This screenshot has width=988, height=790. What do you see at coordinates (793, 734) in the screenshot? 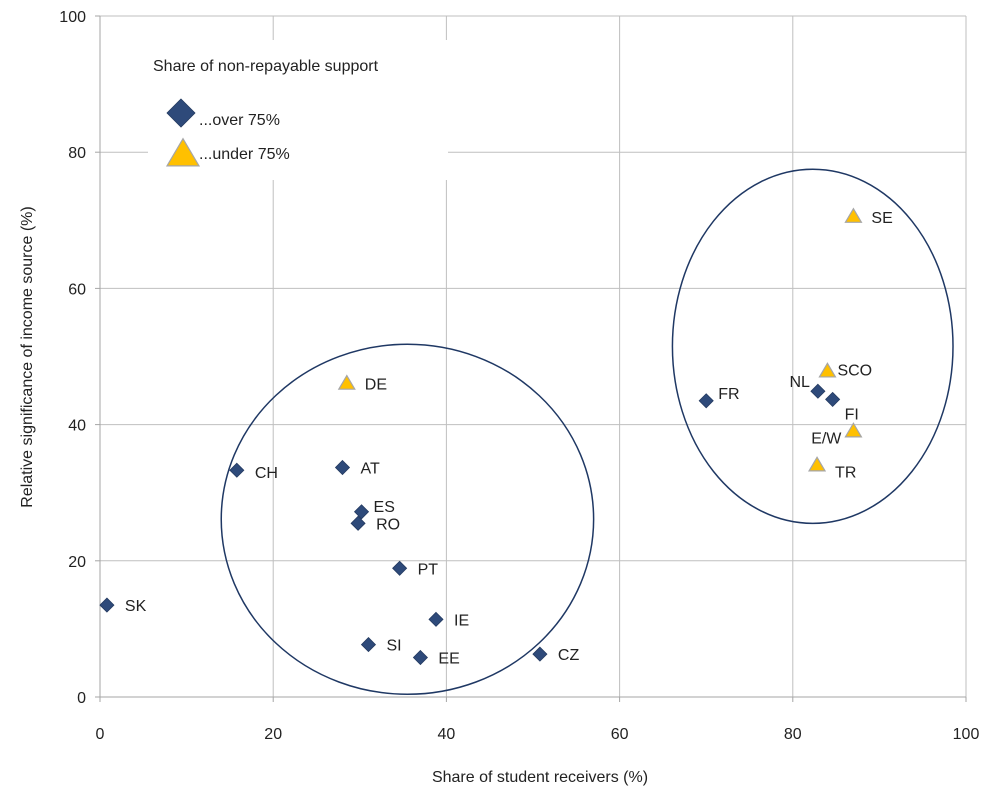
I see `x-tick-label-80: 80` at bounding box center [793, 734].